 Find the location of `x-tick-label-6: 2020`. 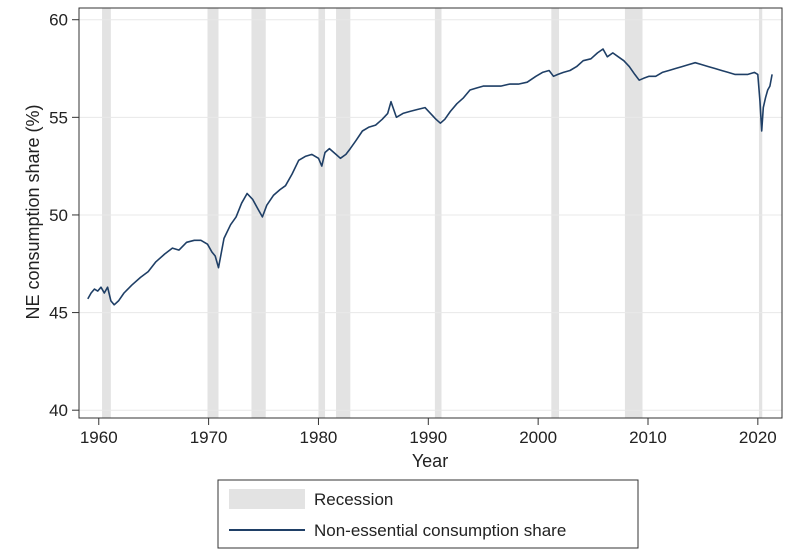

x-tick-label-6: 2020 is located at coordinates (758, 437).